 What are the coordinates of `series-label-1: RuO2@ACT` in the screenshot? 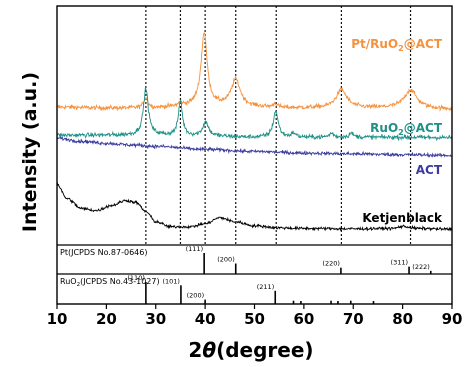 It's located at (406, 129).